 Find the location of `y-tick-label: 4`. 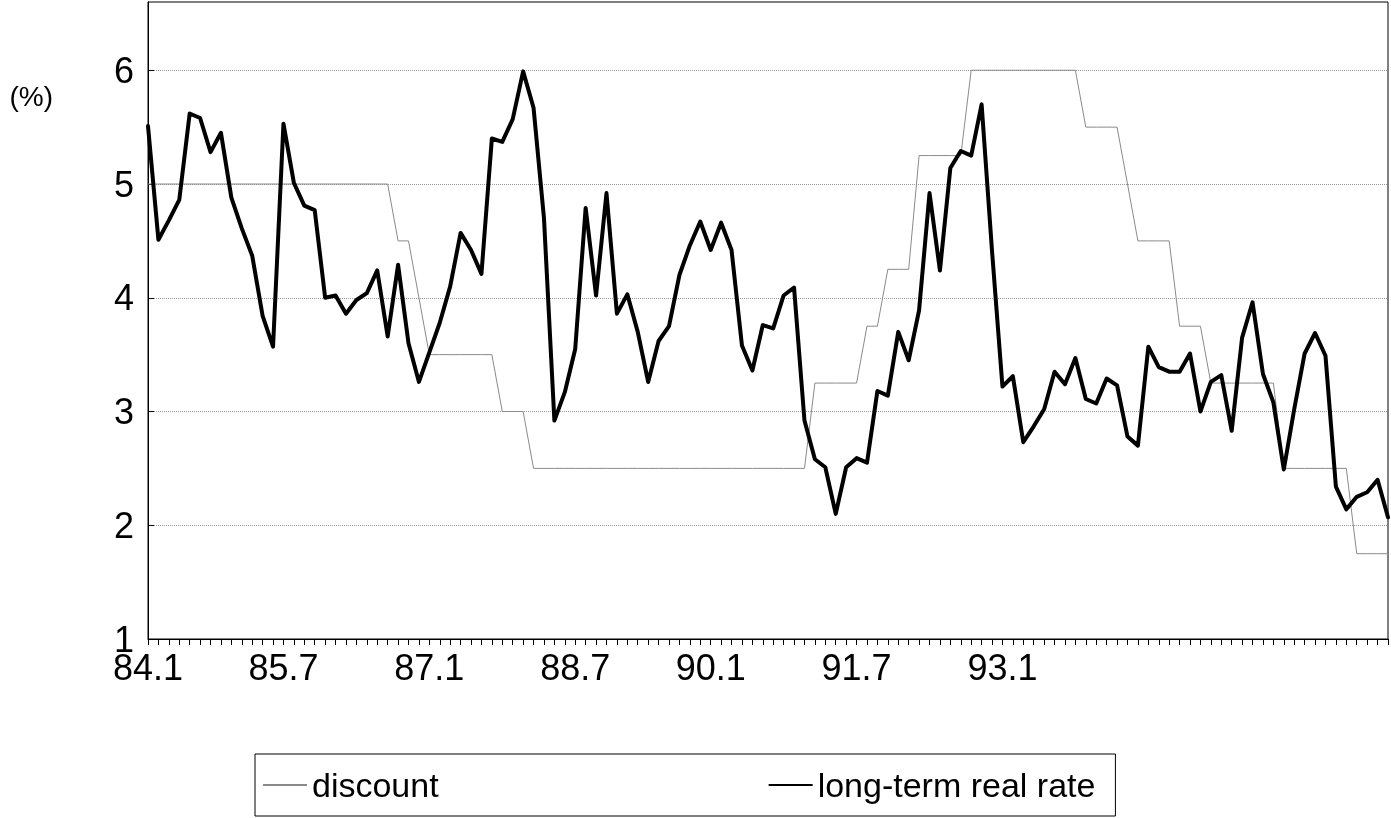

y-tick-label: 4 is located at coordinates (123, 298).